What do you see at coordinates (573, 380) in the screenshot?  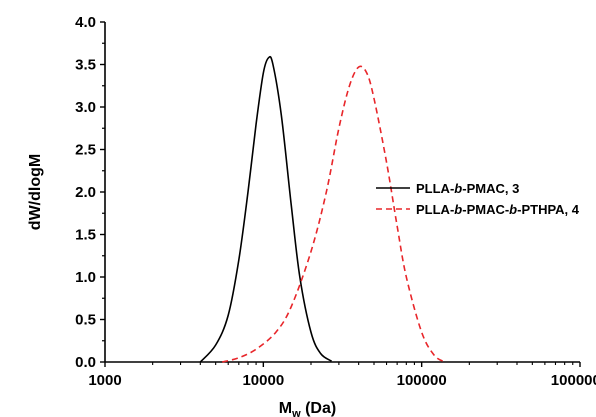 I see `x-tick-label: 1000000` at bounding box center [573, 380].